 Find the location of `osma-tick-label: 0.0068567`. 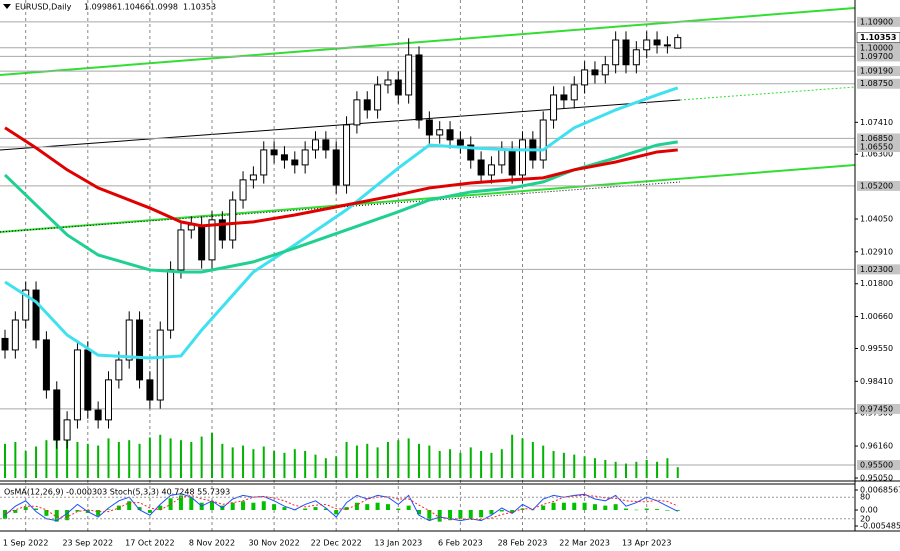

osma-tick-label: 0.0068567 is located at coordinates (880, 490).